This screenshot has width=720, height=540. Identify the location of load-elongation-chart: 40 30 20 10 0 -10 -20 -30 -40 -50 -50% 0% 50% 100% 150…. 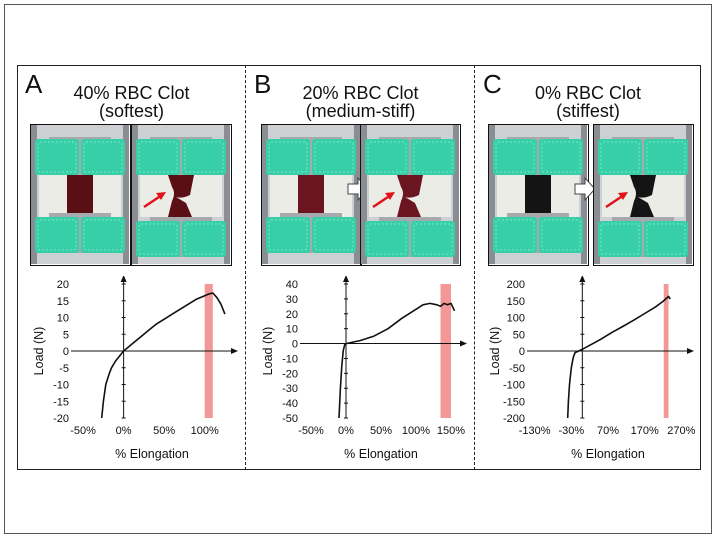
(361, 373).